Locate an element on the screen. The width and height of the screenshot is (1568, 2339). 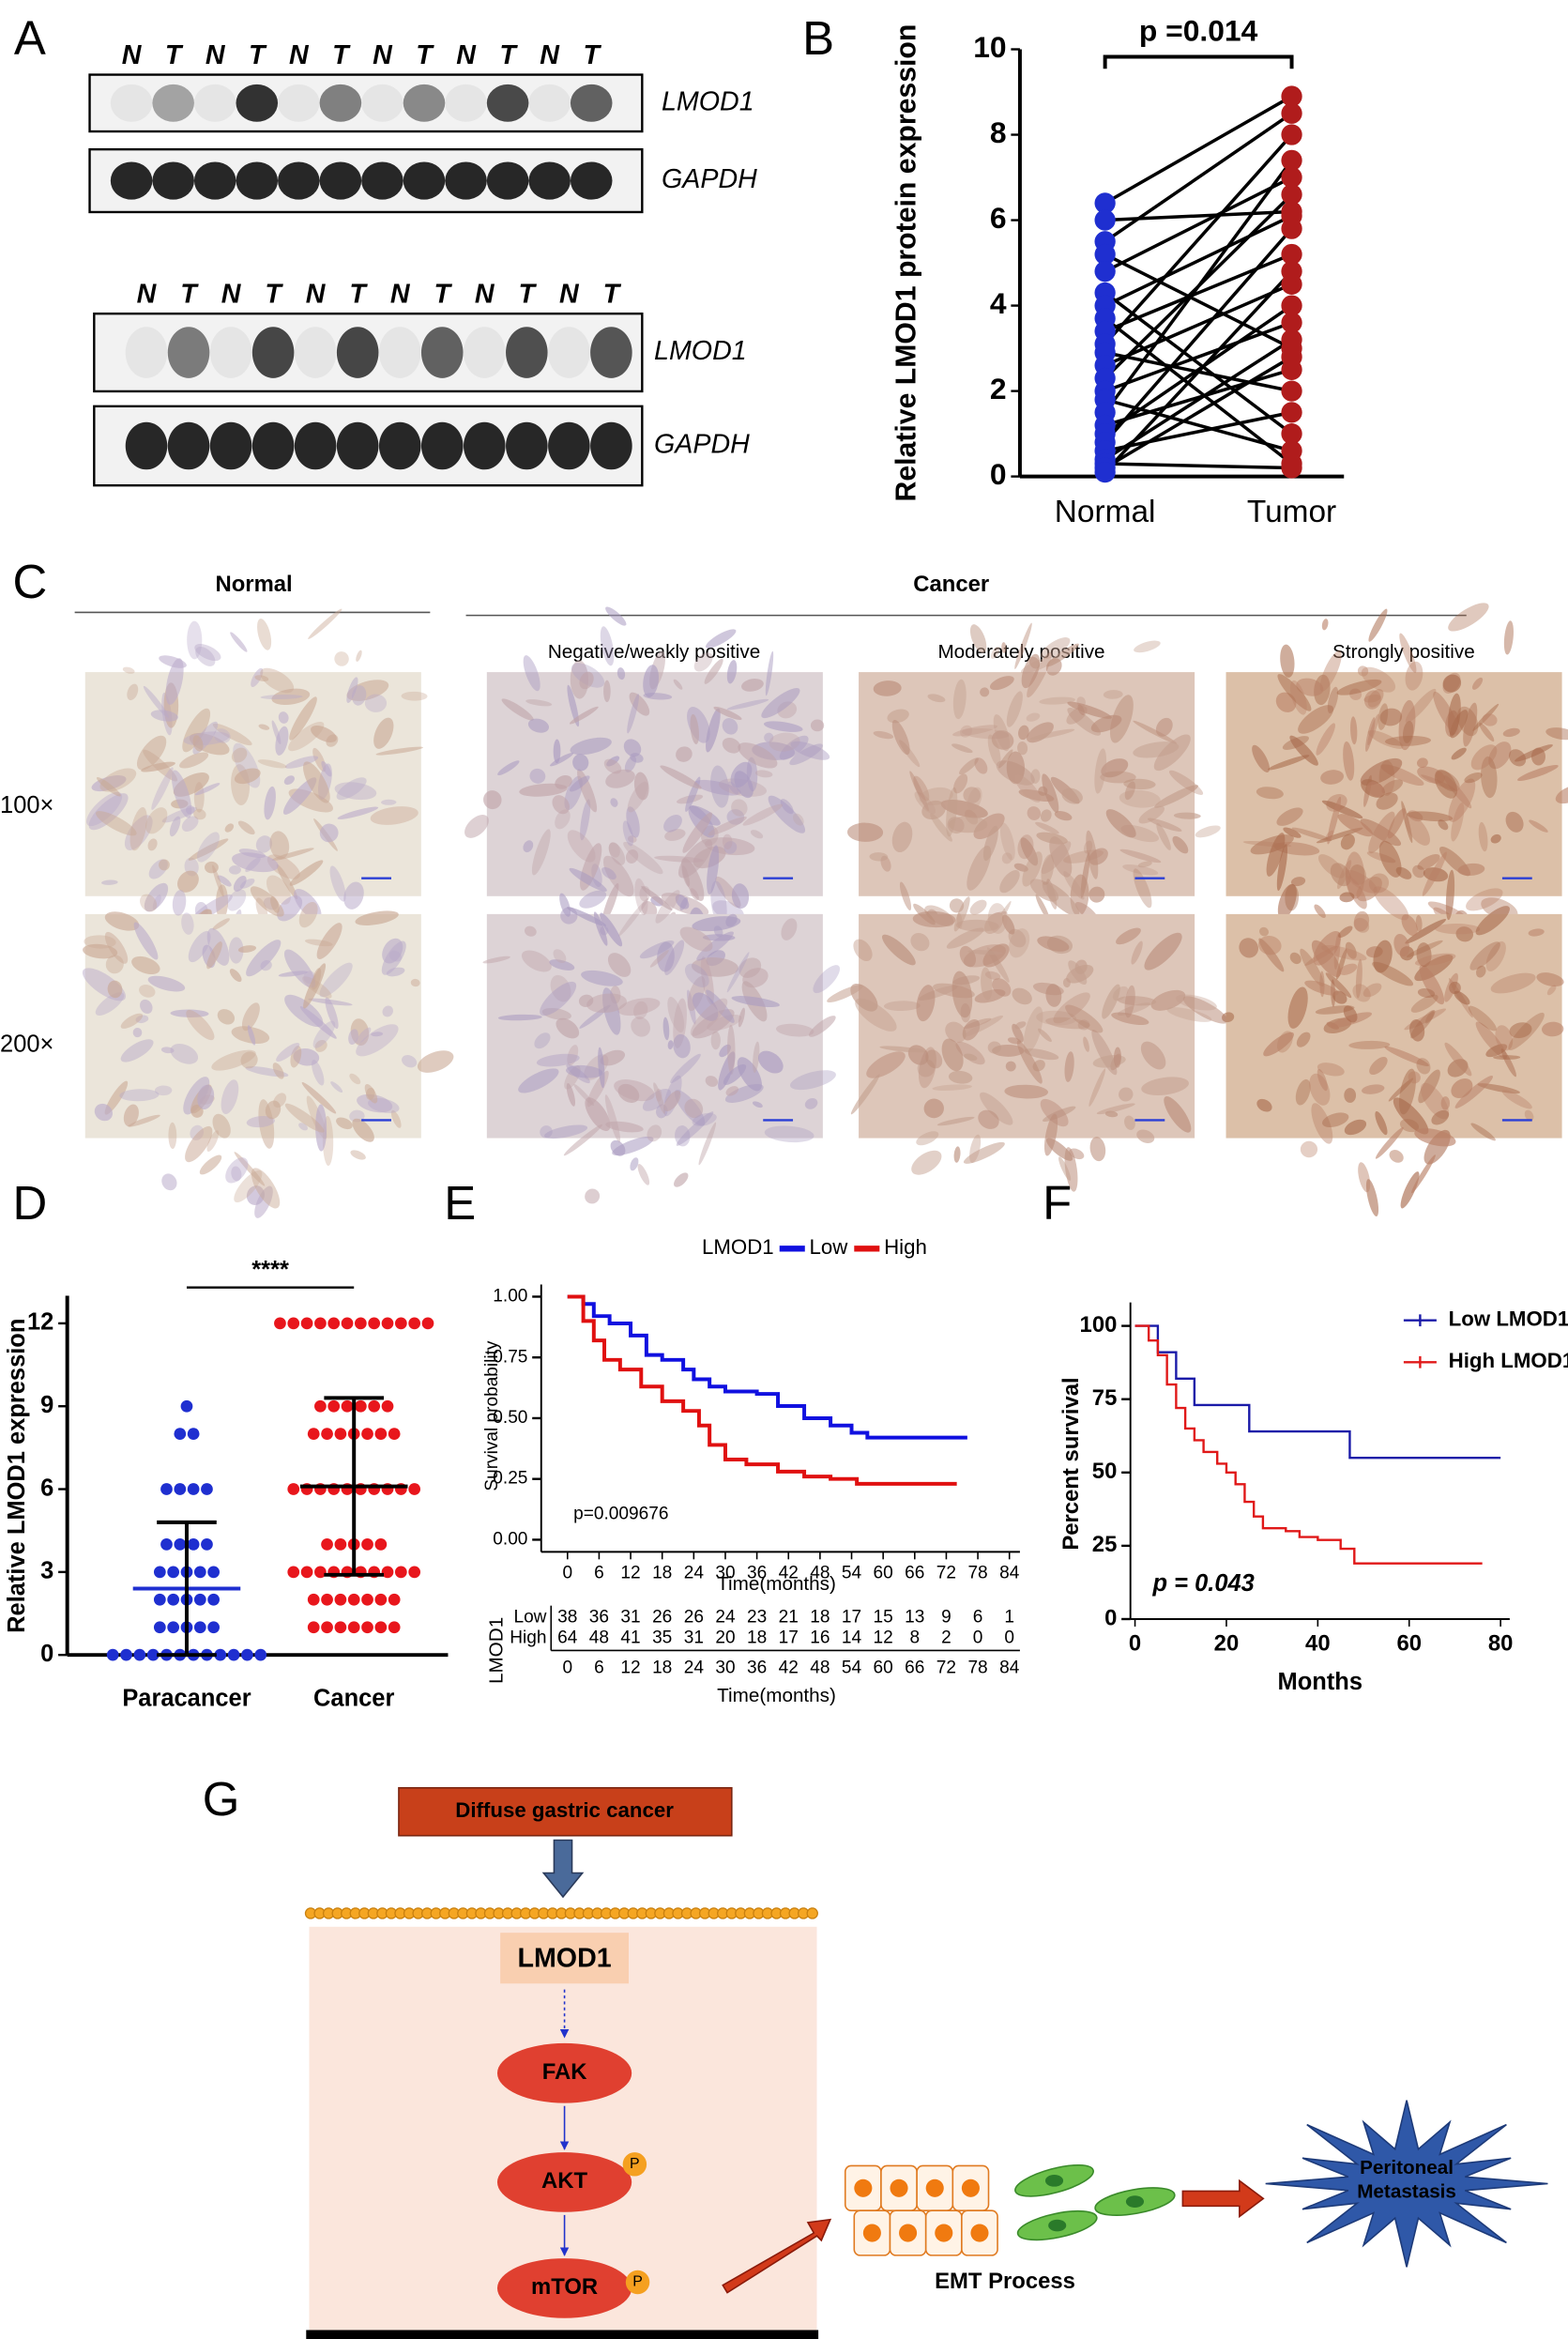
x-tick-label: 36 is located at coordinates (757, 1573).